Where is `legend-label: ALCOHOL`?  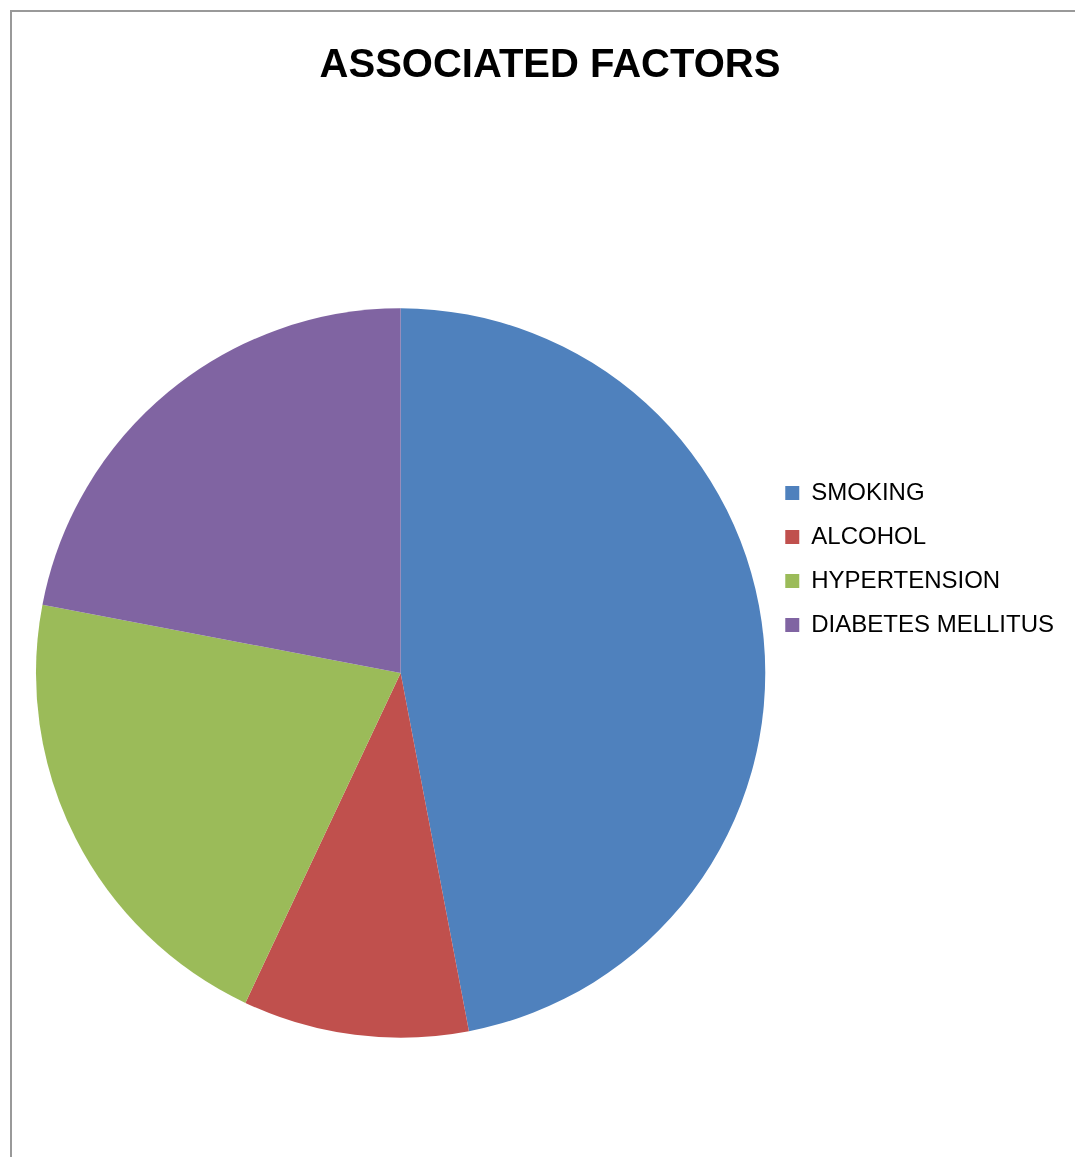 legend-label: ALCOHOL is located at coordinates (868, 535).